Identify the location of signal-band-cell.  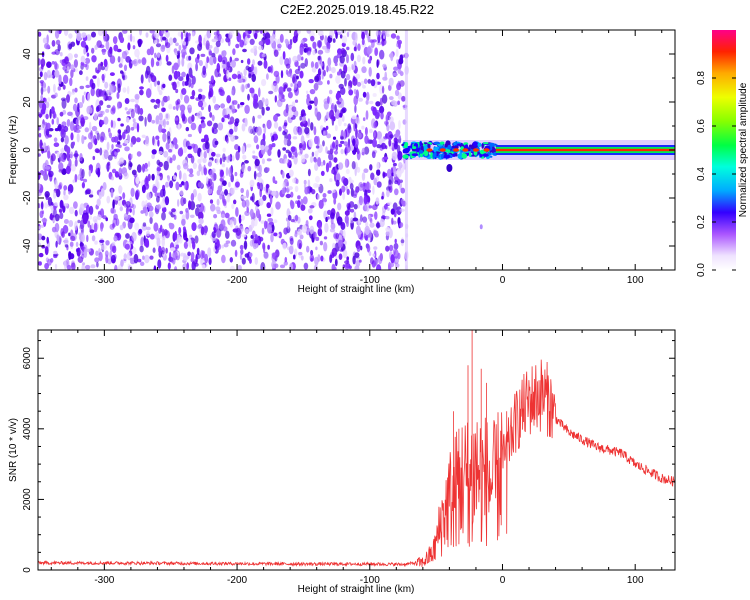
(421, 152).